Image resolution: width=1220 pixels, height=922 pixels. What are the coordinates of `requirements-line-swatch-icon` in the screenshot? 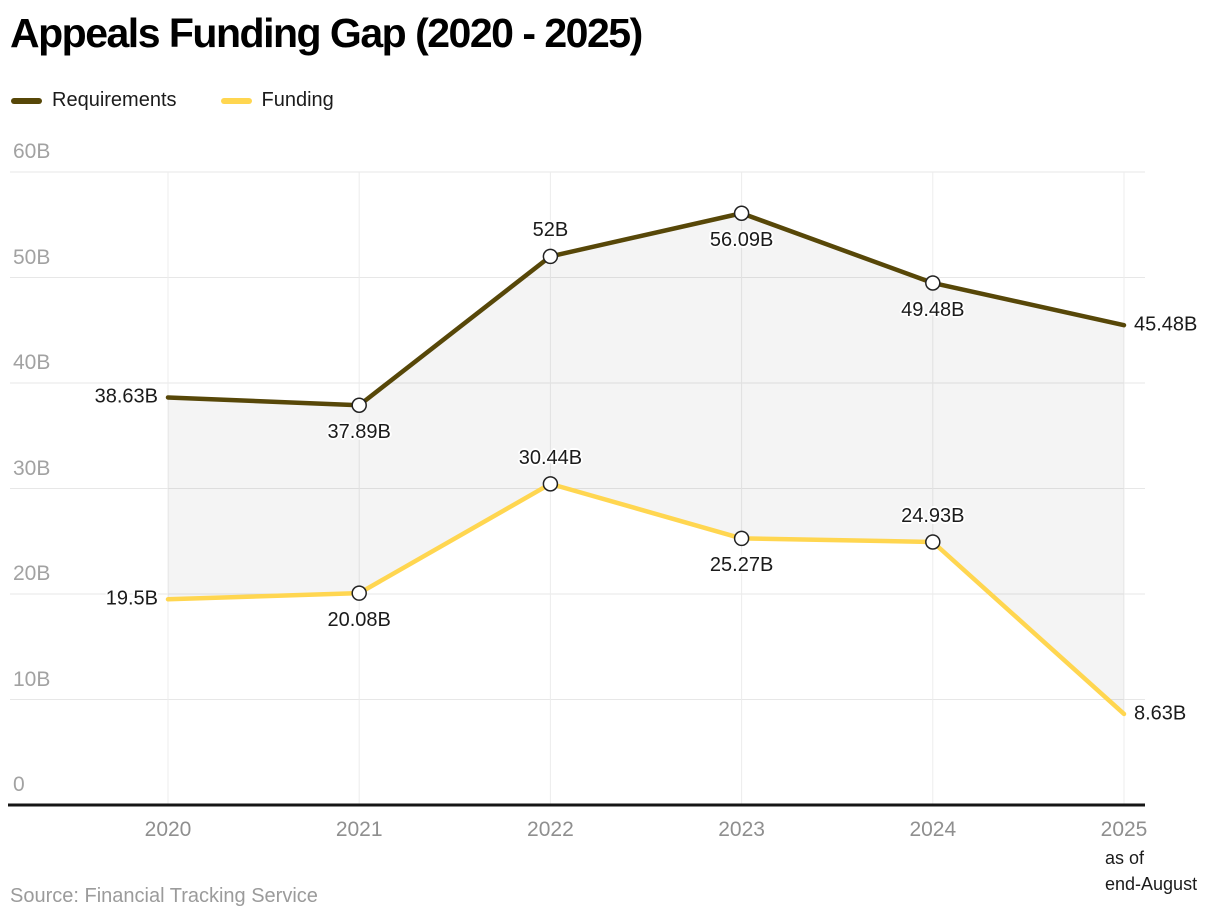 It's located at (26, 100).